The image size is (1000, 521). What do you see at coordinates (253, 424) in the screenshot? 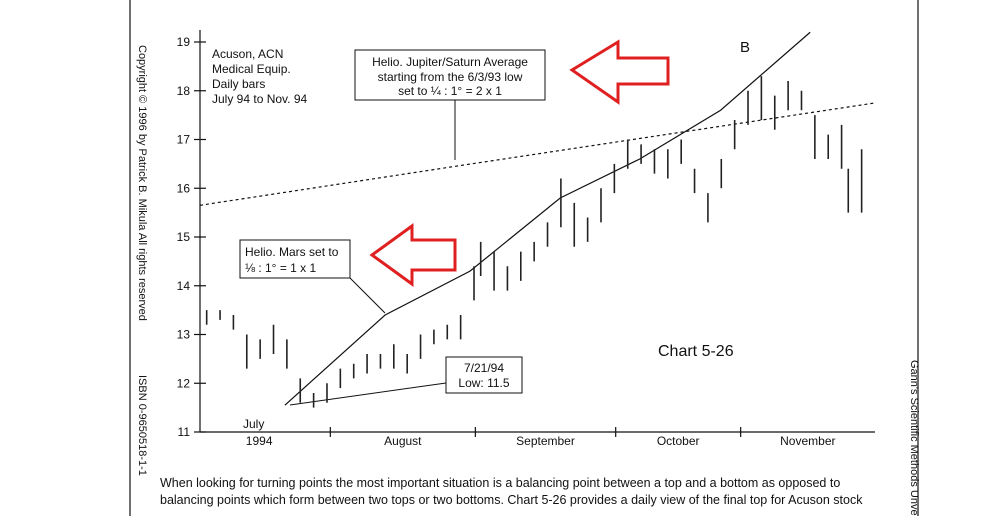
I see `july-label: July` at bounding box center [253, 424].